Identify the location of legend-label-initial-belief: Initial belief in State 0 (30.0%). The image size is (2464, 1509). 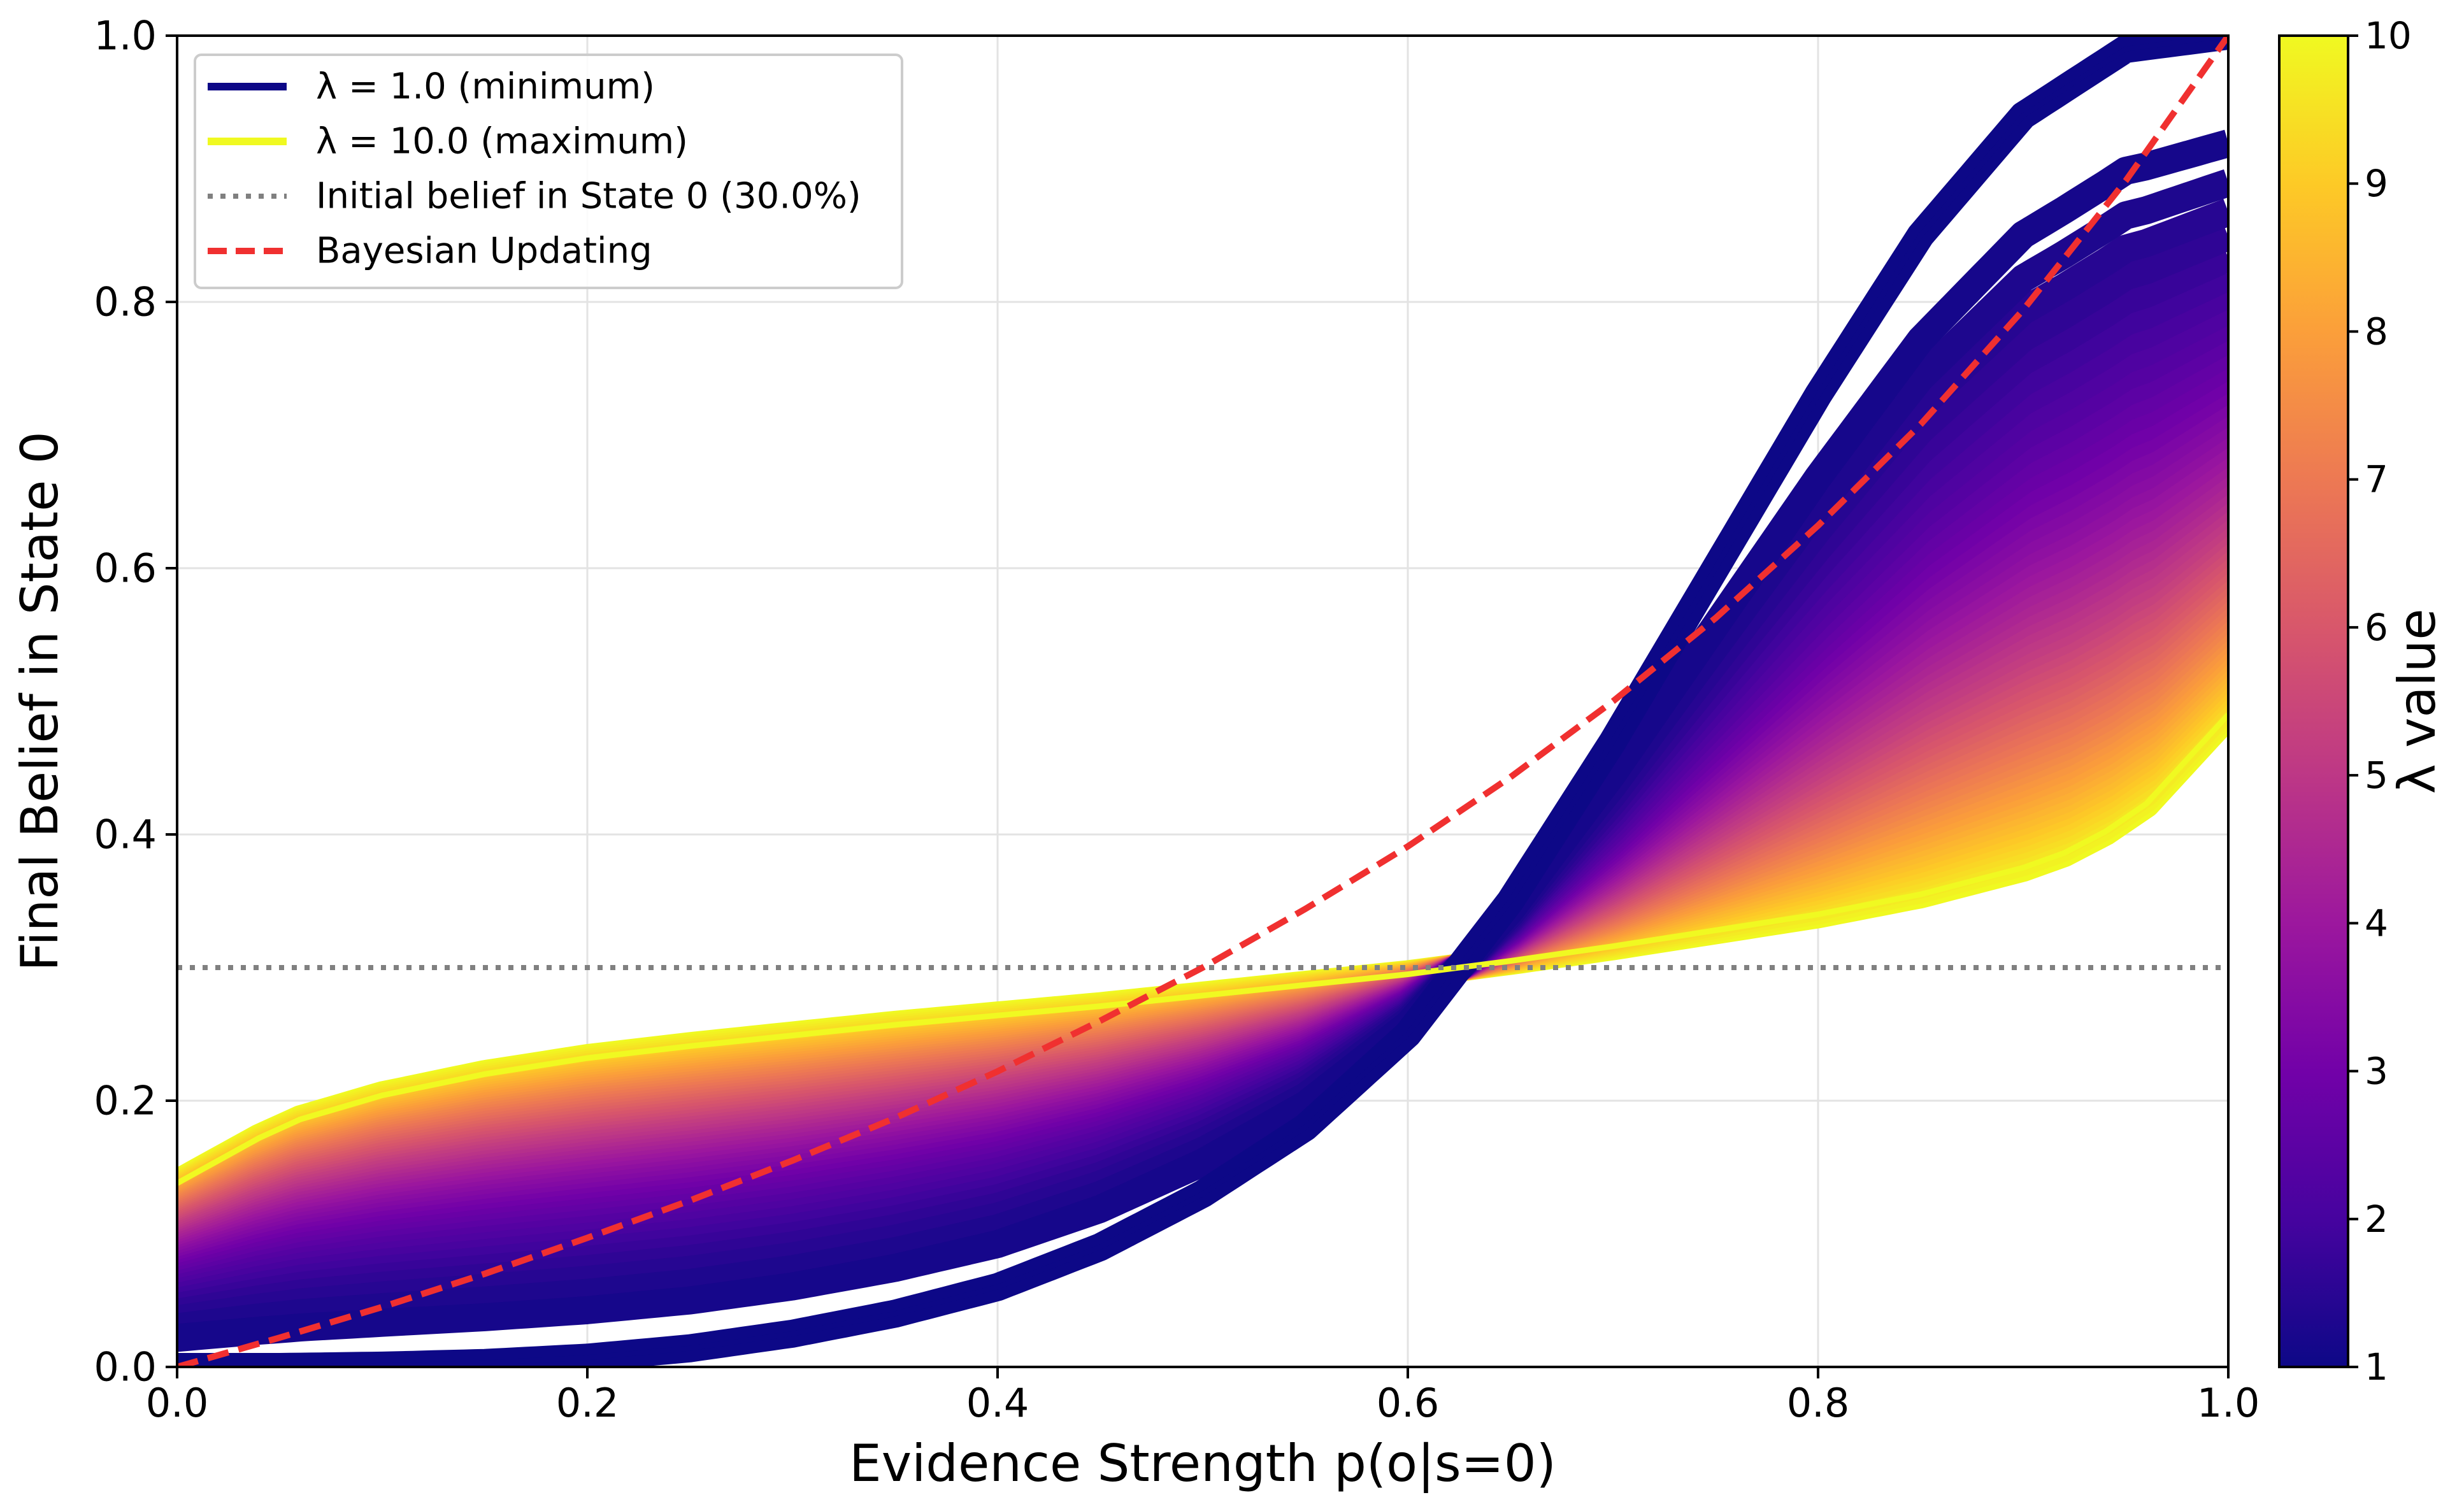
(588, 196).